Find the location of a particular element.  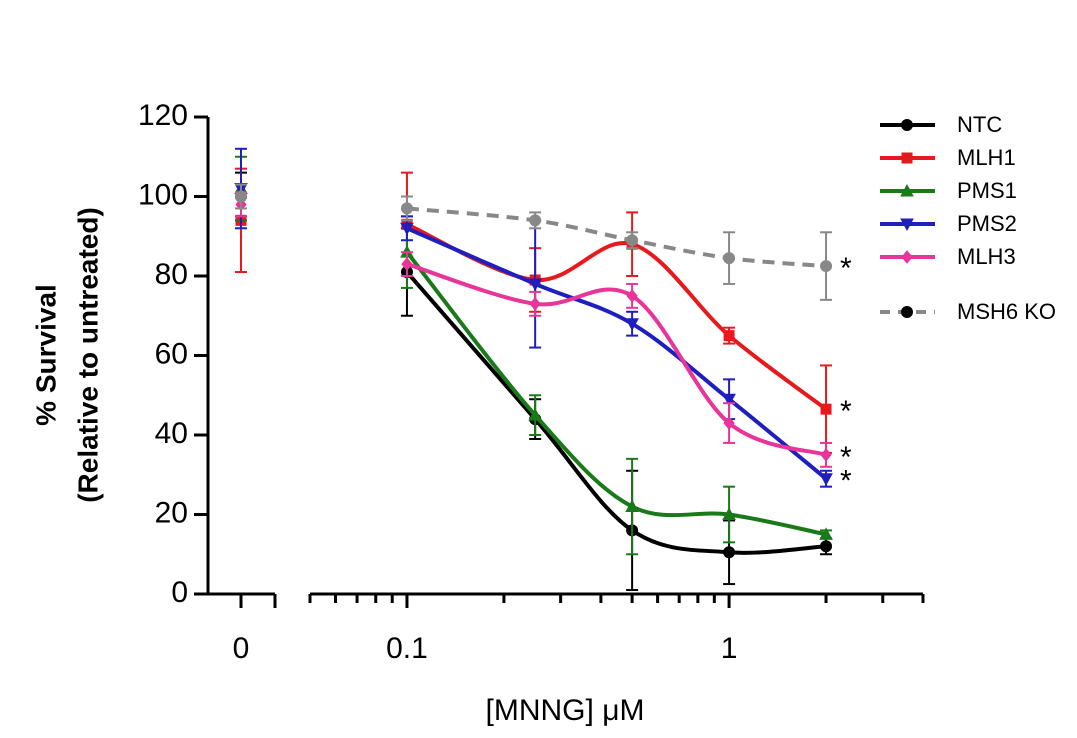

y-axis-label: % Survival is located at coordinates (45, 355).